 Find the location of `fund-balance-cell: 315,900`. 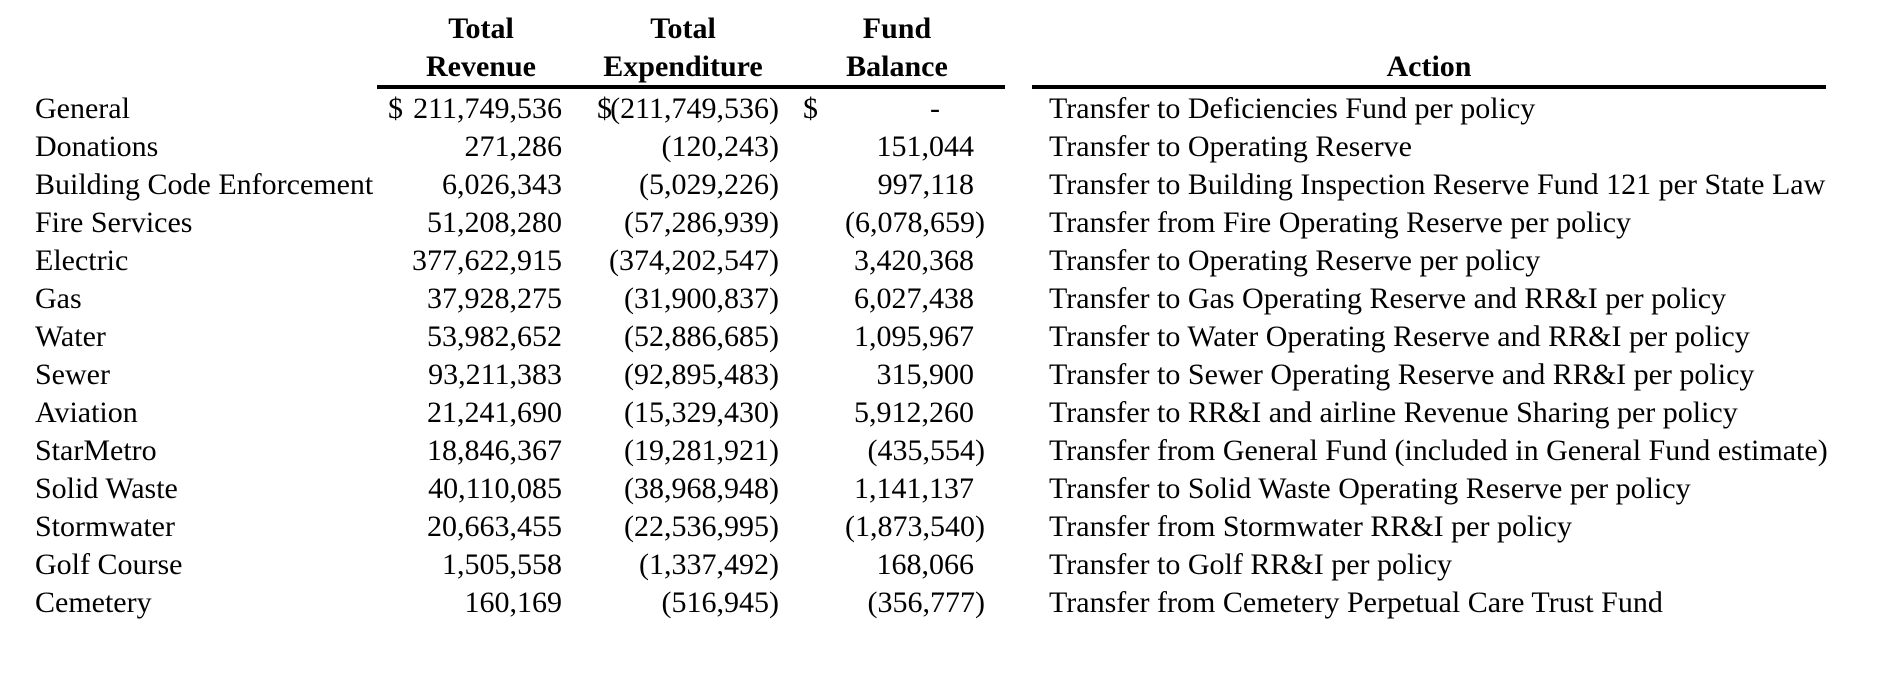

fund-balance-cell: 315,900 is located at coordinates (925, 374).